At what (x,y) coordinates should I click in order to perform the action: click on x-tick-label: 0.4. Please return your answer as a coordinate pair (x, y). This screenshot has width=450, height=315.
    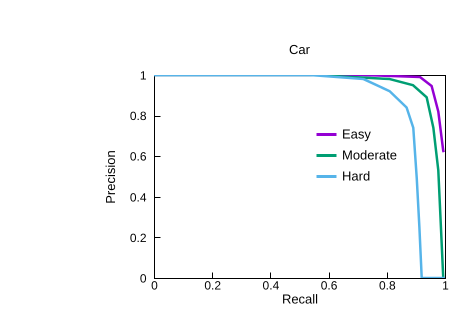
    Looking at the image, I should click on (271, 285).